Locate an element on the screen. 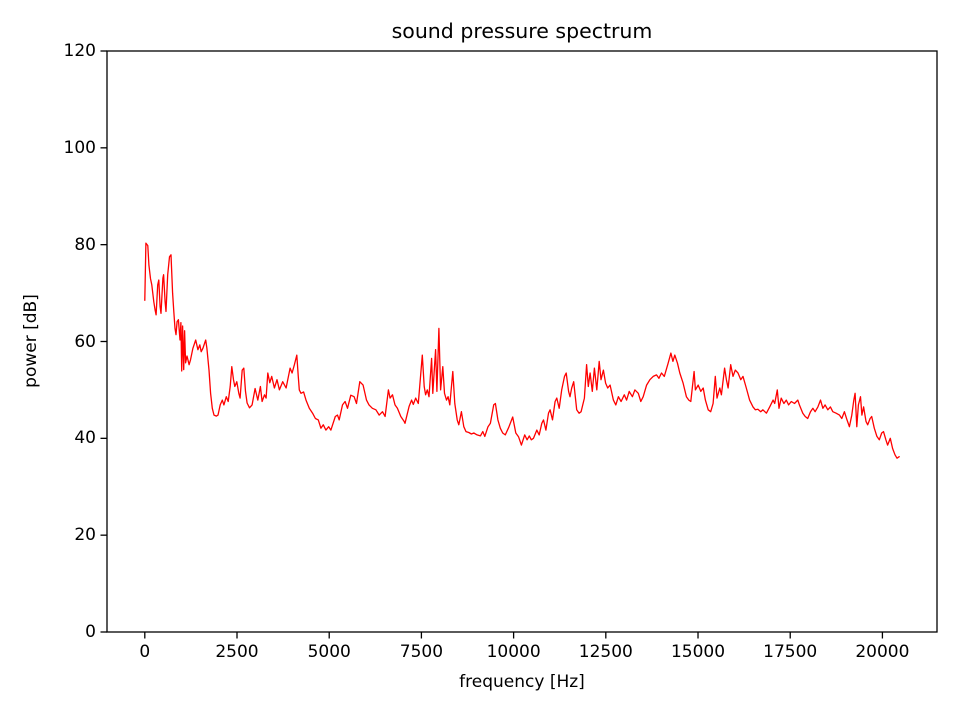 The height and width of the screenshot is (720, 960). y-tick-label-100: 100 is located at coordinates (79, 147).